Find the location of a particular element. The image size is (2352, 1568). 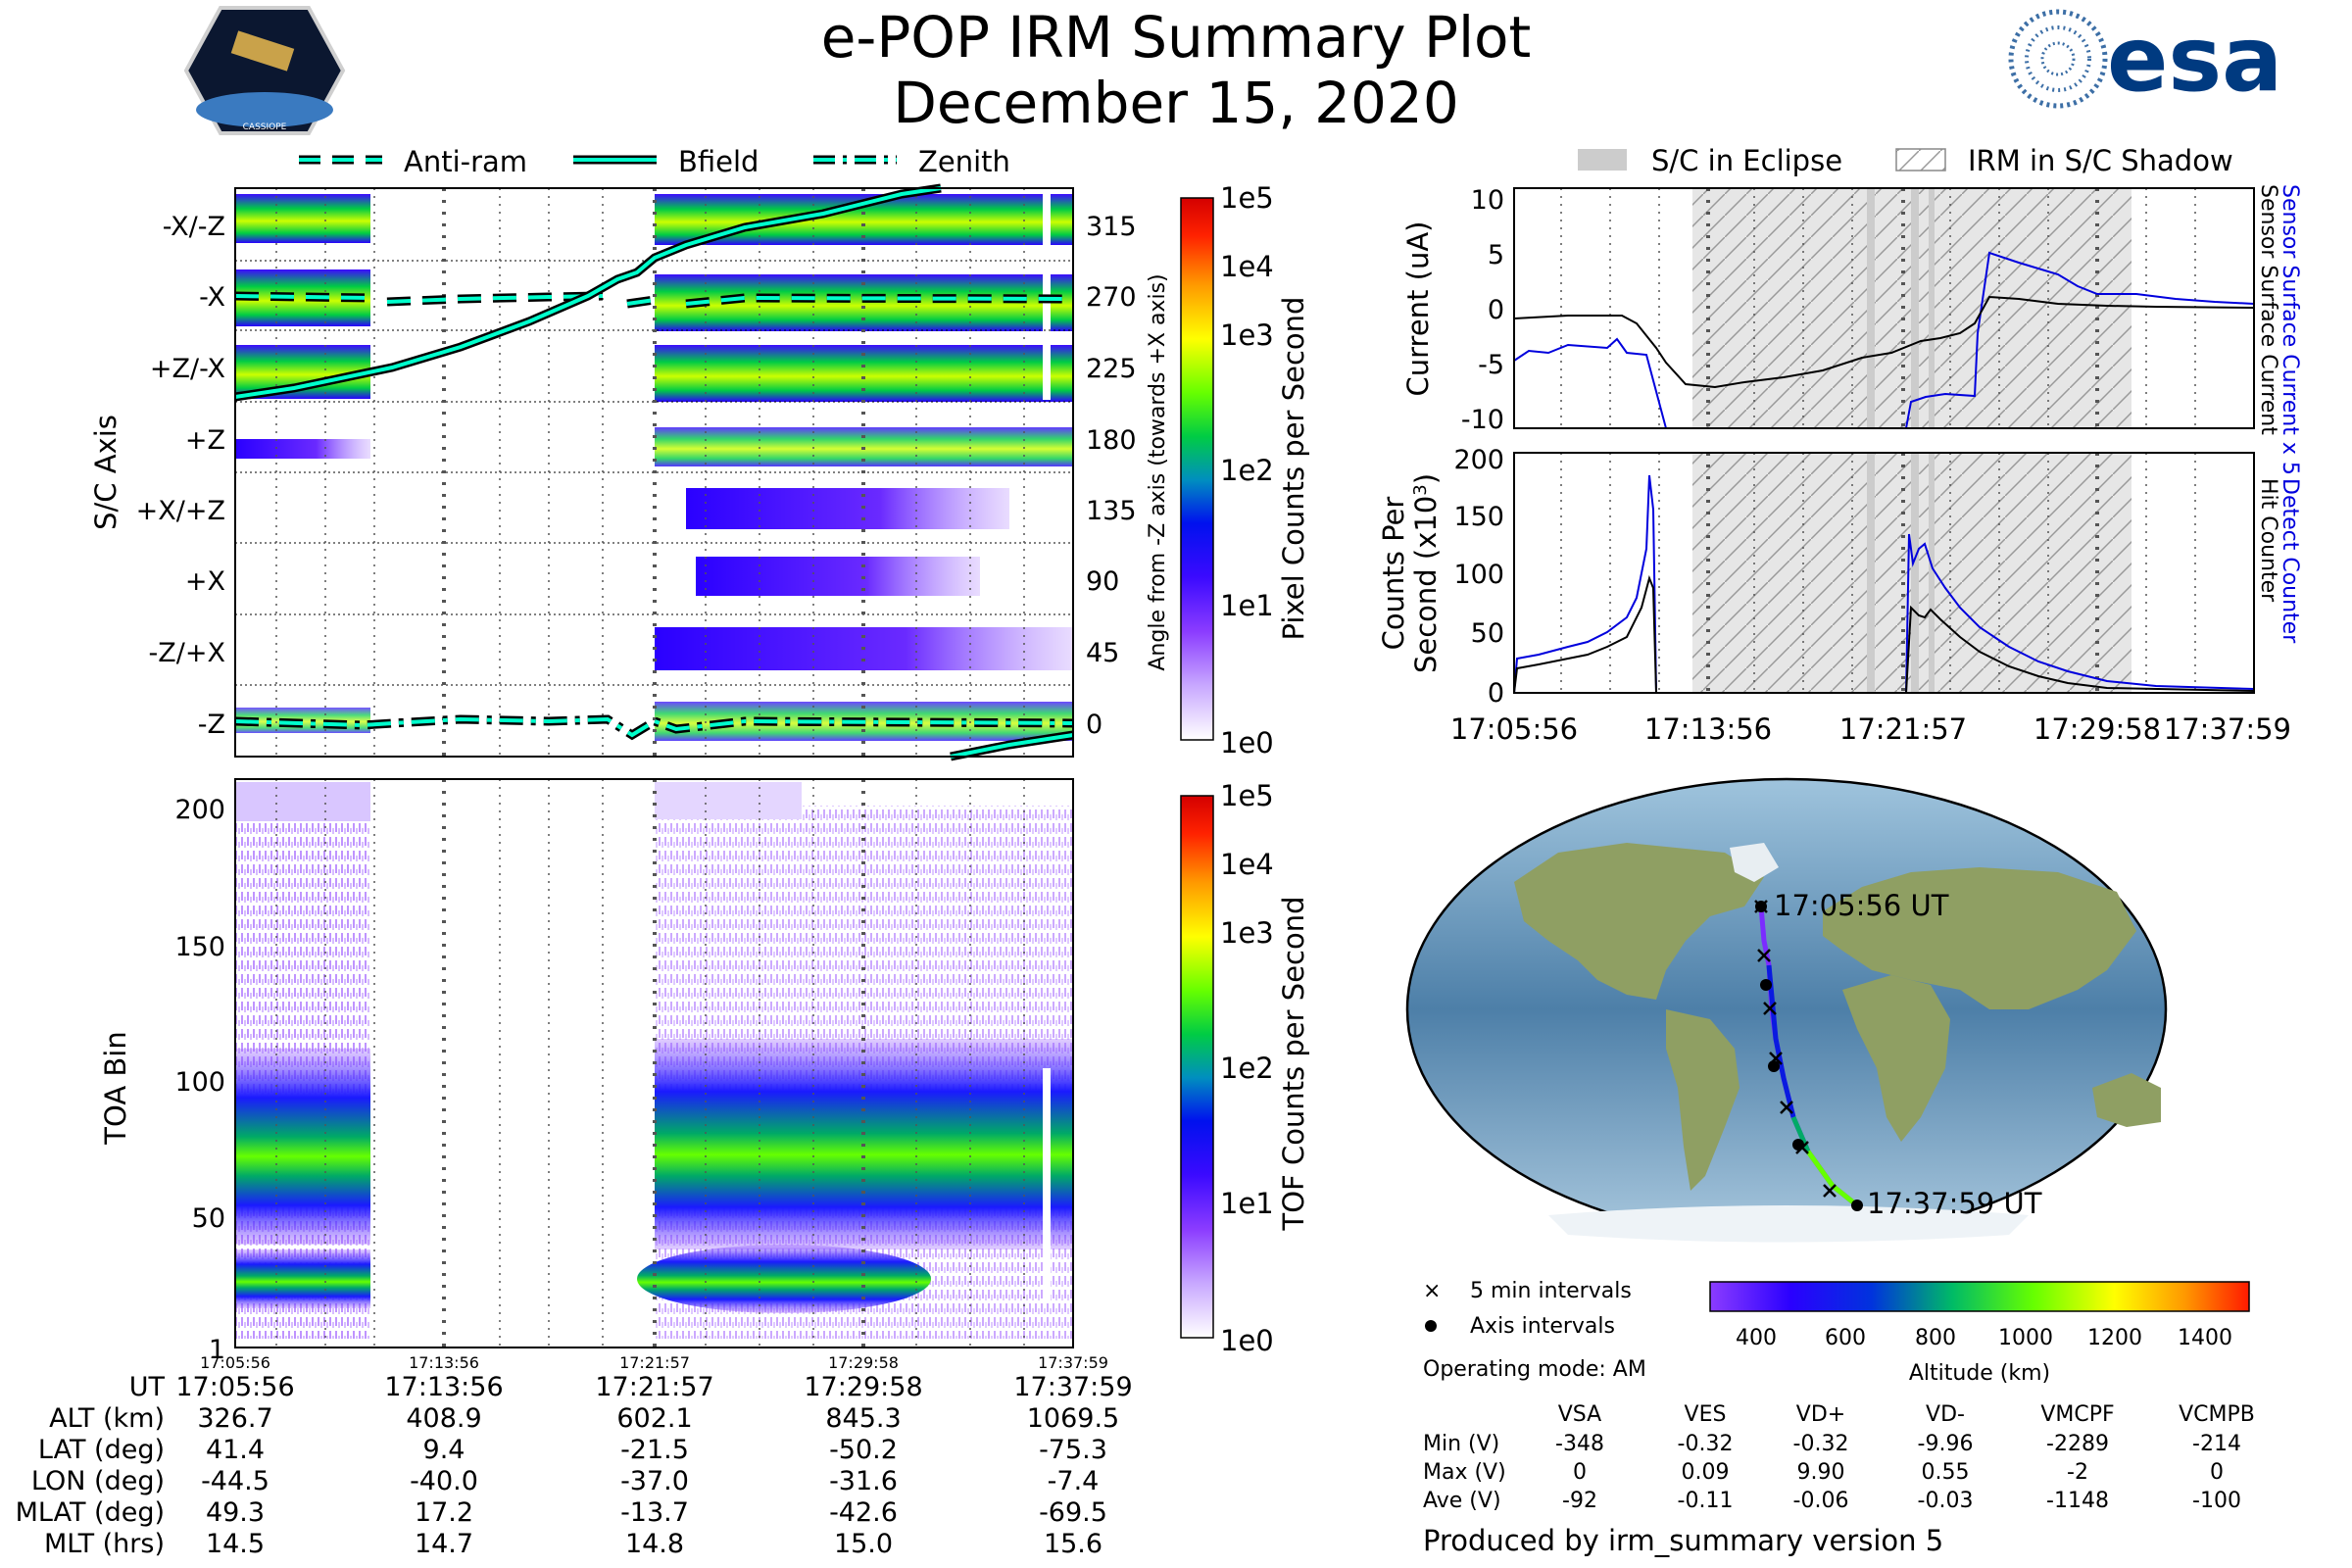

page-title: e-POP IRM Summary Plot is located at coordinates (1176, 37).